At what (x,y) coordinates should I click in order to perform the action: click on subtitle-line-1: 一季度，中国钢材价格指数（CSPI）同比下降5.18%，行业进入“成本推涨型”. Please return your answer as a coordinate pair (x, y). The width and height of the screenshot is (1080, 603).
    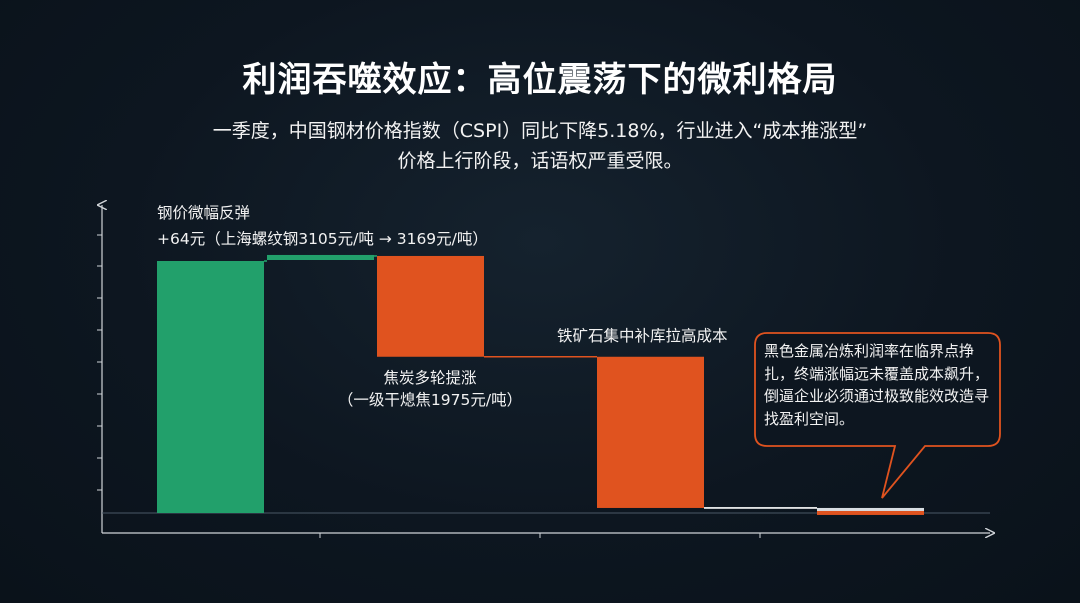
    Looking at the image, I should click on (540, 131).